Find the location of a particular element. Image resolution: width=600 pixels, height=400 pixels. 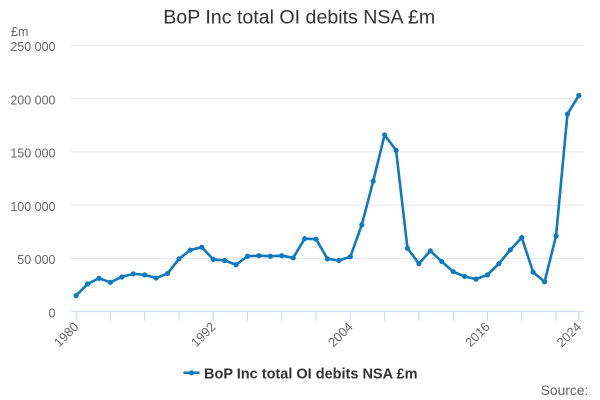

svg-text: £m is located at coordinates (19, 32).